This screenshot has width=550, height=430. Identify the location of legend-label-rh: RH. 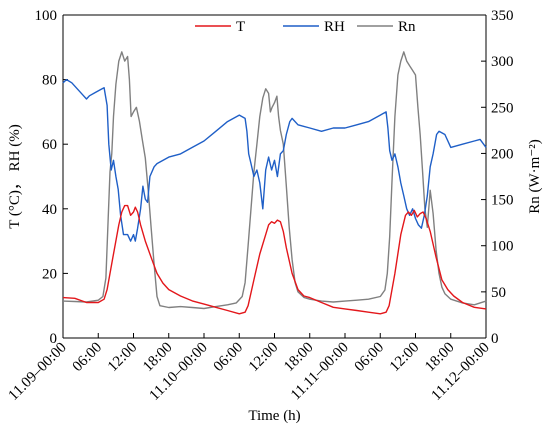
(334, 27).